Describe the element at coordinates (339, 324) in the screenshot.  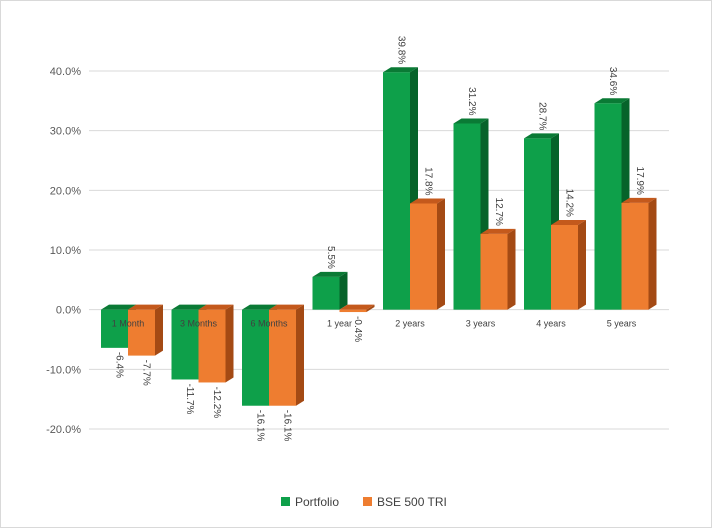
I see `category-label: 1 year` at that location.